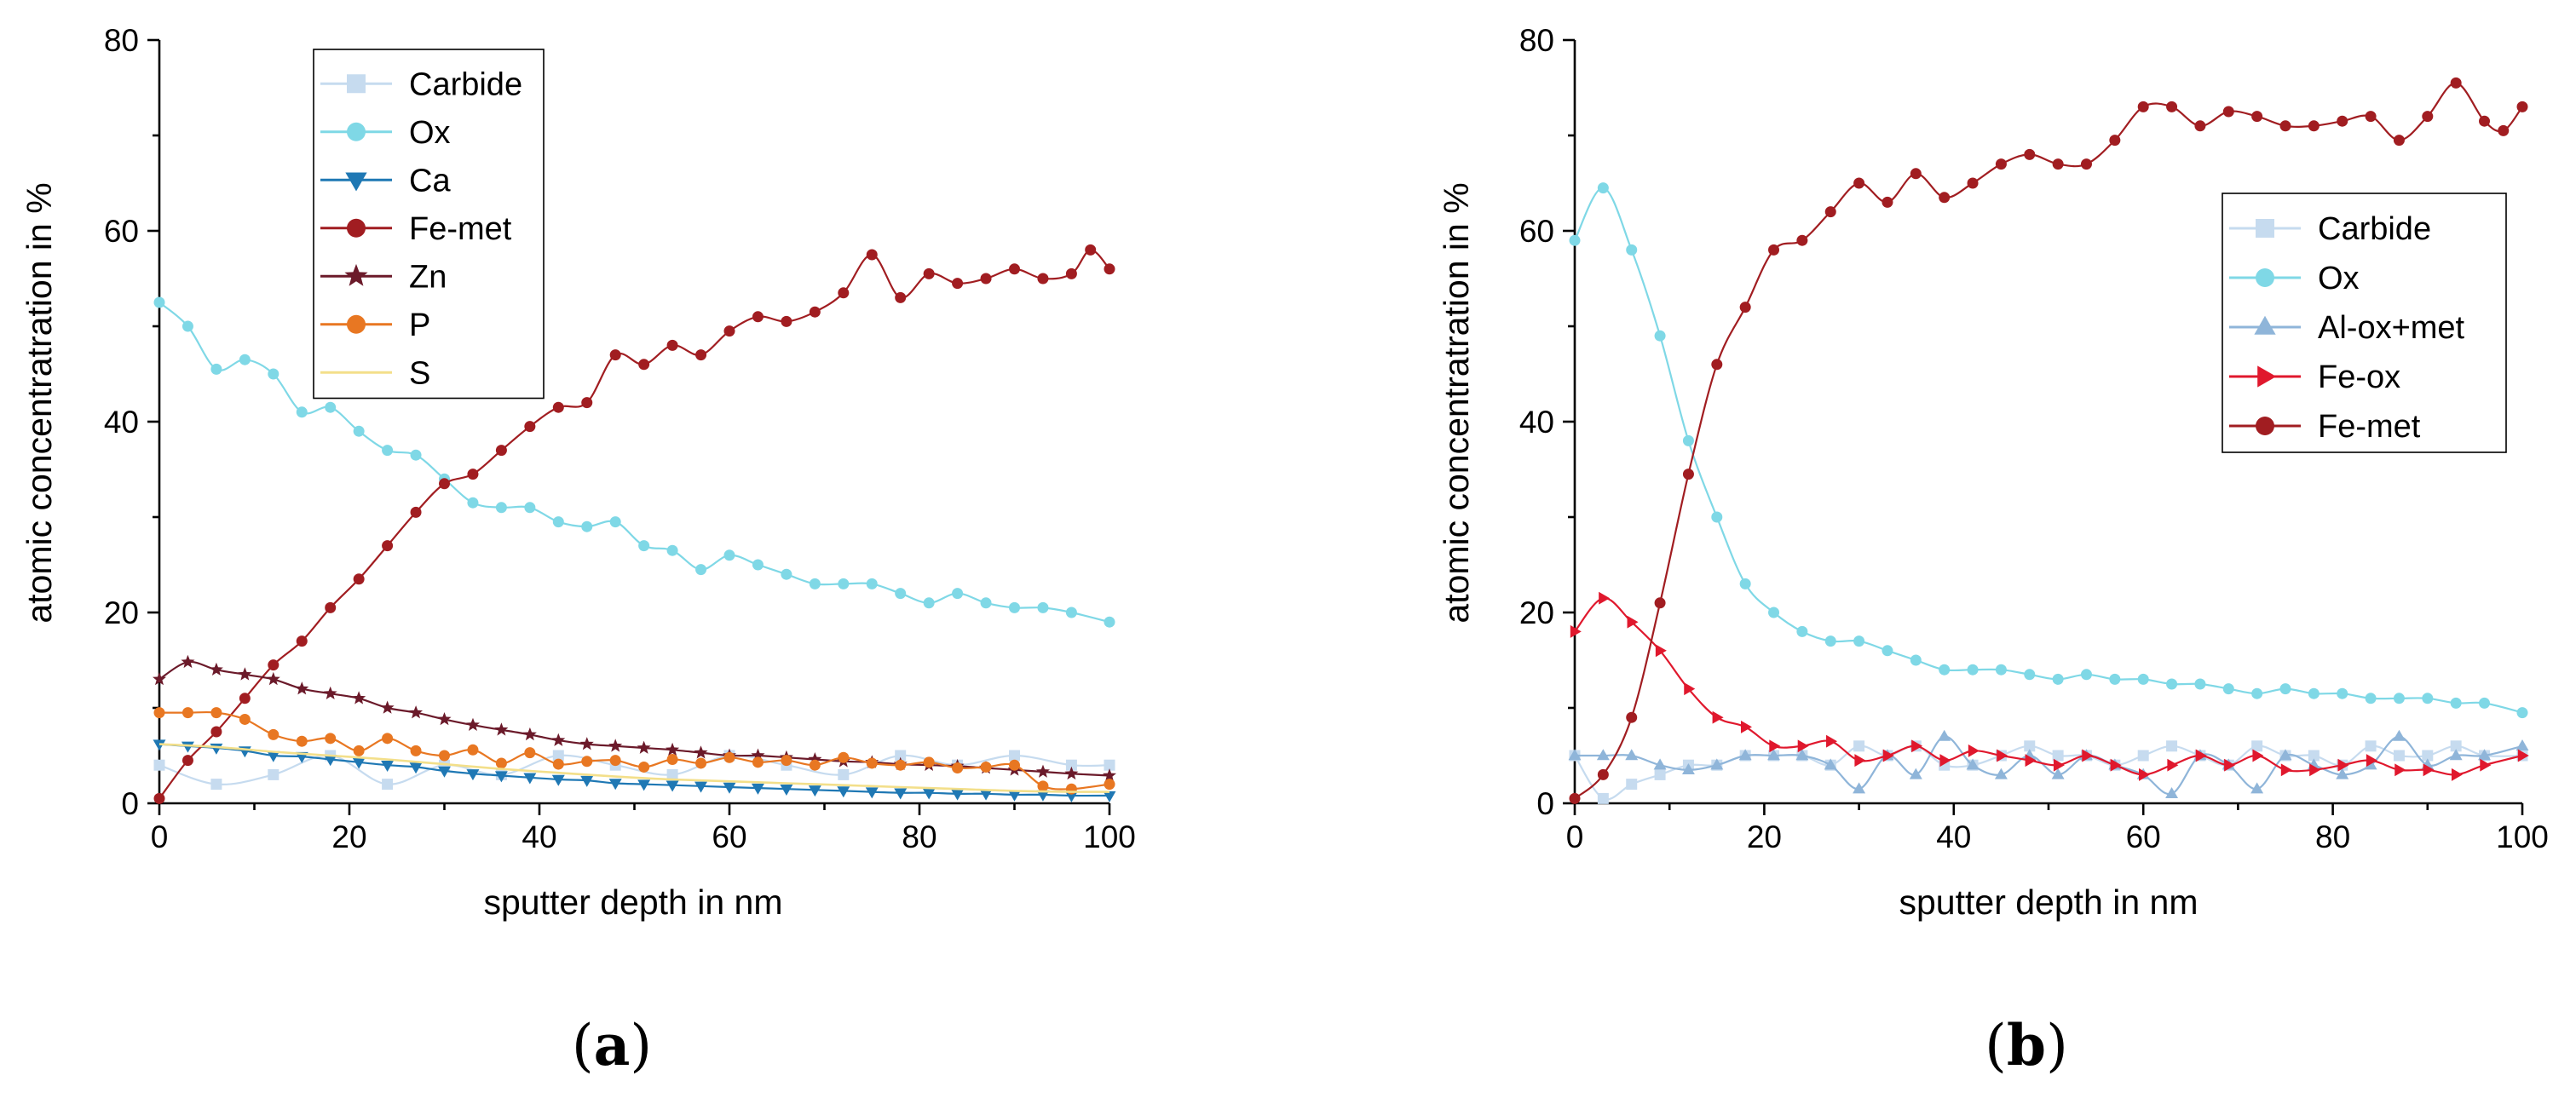 Image resolution: width=2576 pixels, height=1104 pixels. I want to click on panel-b-x-tick-label: 100, so click(2522, 837).